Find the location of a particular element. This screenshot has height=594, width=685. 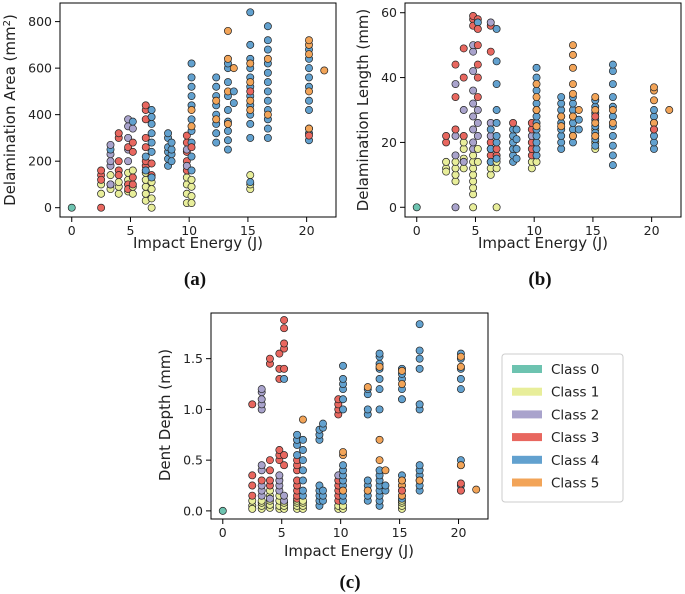

panel-c-frame is located at coordinates (349, 416).